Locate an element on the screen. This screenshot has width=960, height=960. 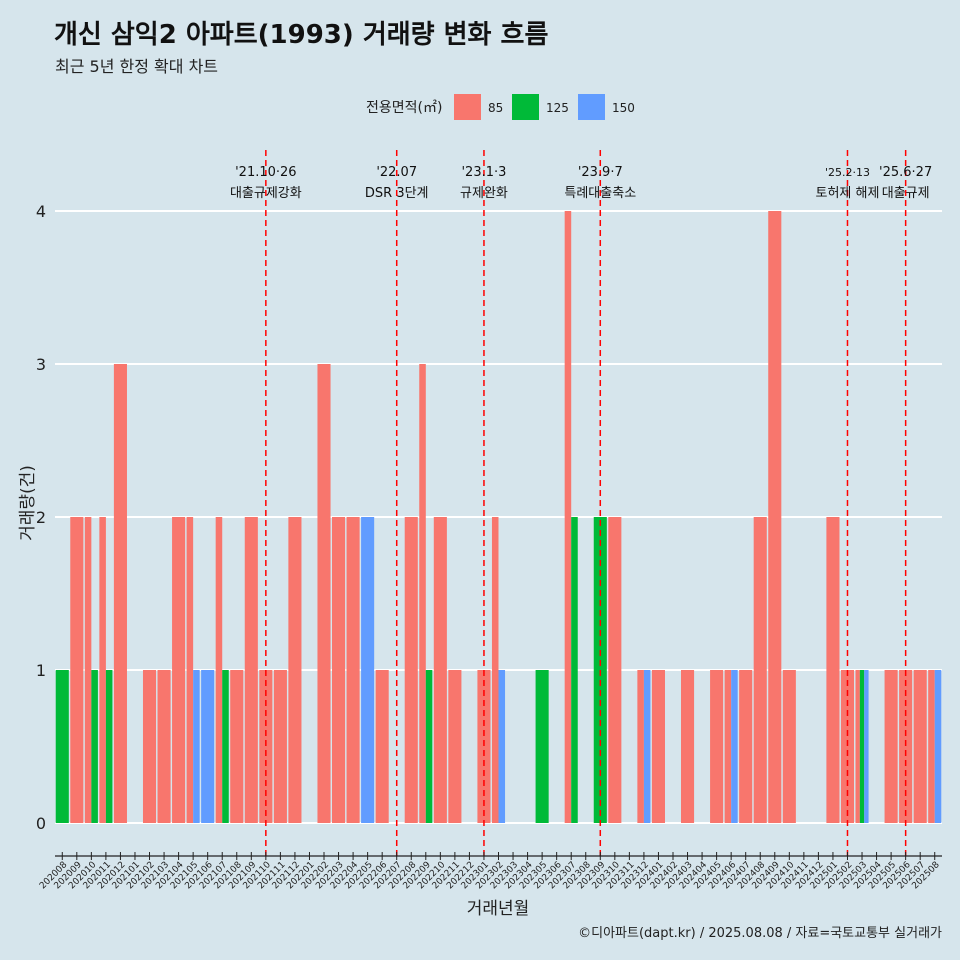
y-axis: 0 1 2 3 4 거래량(건) is located at coordinates (32, 517).